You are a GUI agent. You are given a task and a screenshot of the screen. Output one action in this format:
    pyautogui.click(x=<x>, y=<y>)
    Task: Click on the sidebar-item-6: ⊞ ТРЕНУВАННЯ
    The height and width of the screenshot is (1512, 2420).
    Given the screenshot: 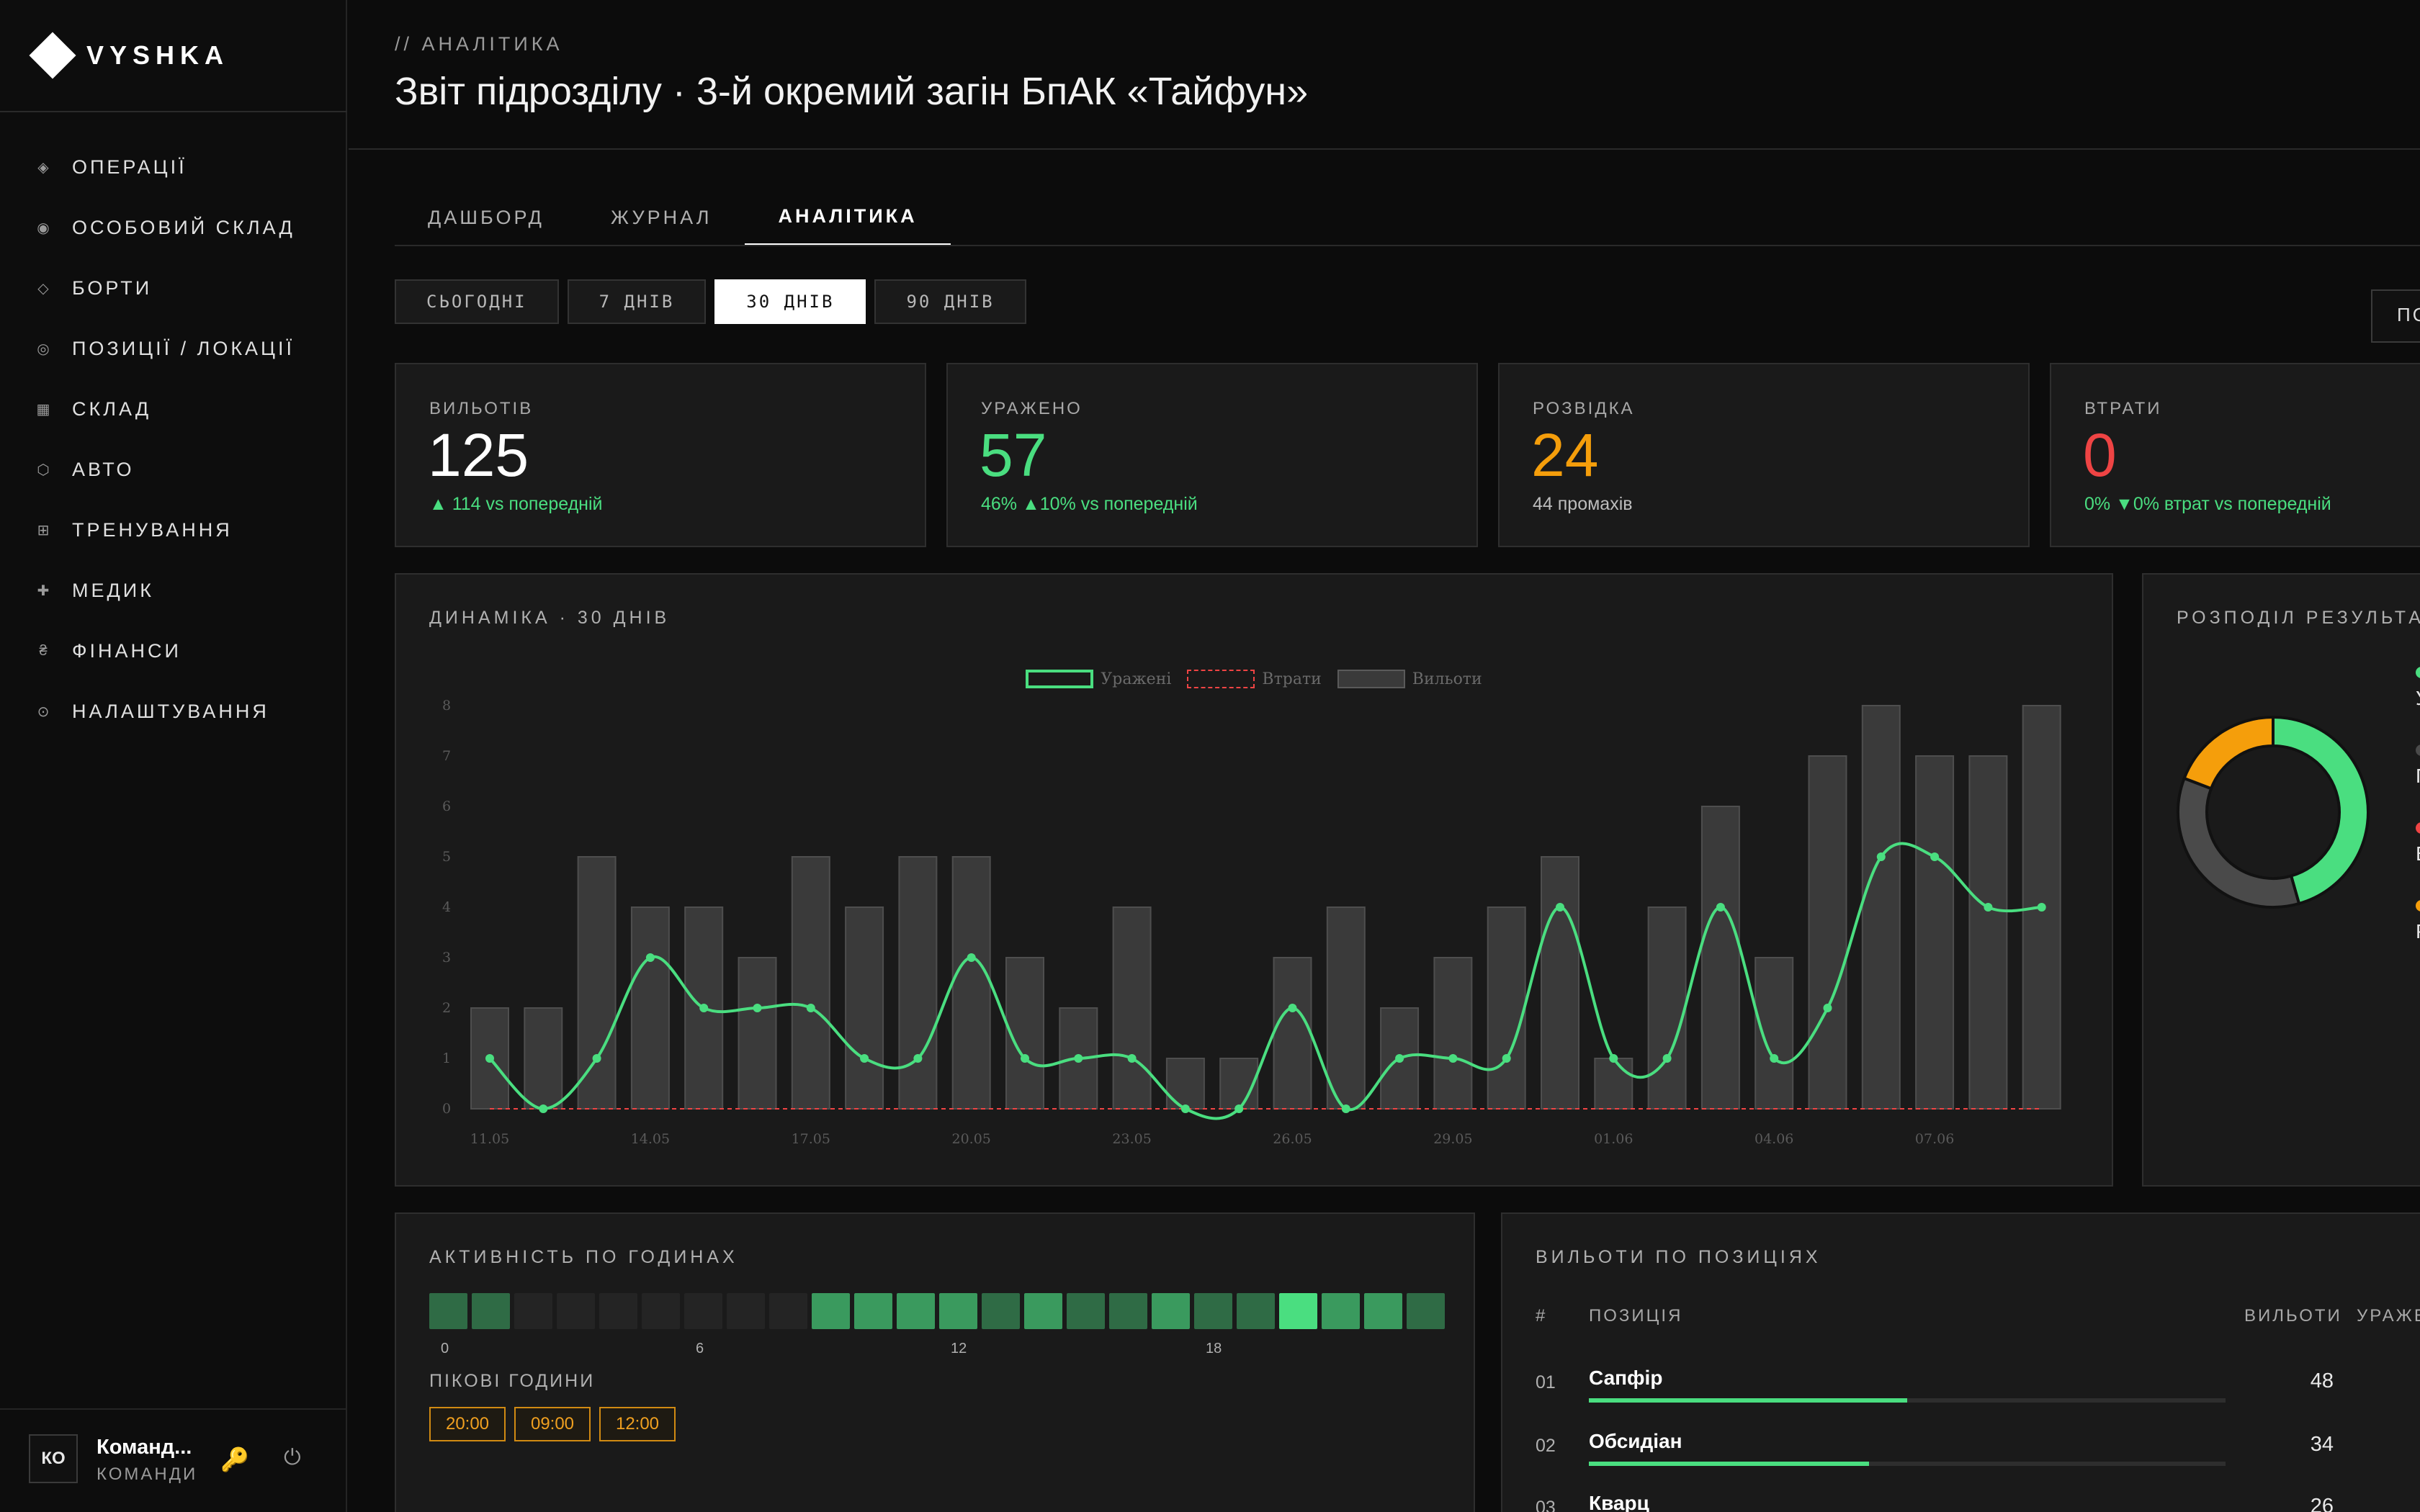 What is the action you would take?
    pyautogui.click(x=173, y=530)
    